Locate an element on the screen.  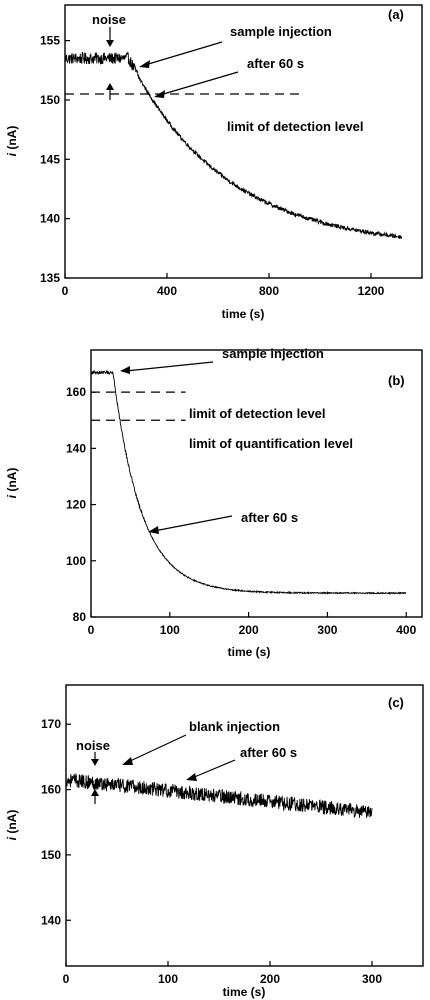
panel-a-ylabel-unit: (nA) is located at coordinates (12, 139).